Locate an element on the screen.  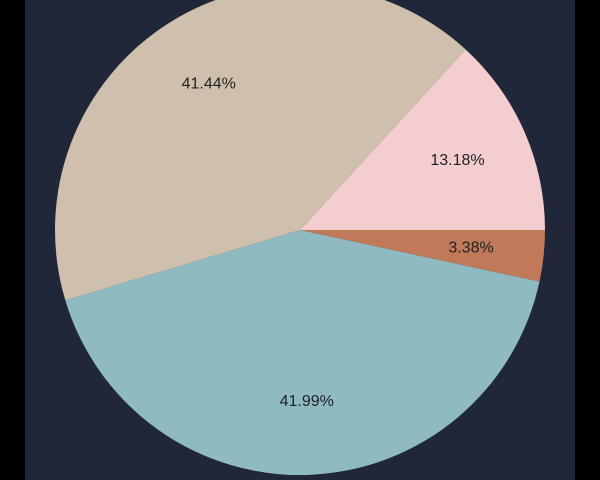
slice-label: 41.99% is located at coordinates (307, 401).